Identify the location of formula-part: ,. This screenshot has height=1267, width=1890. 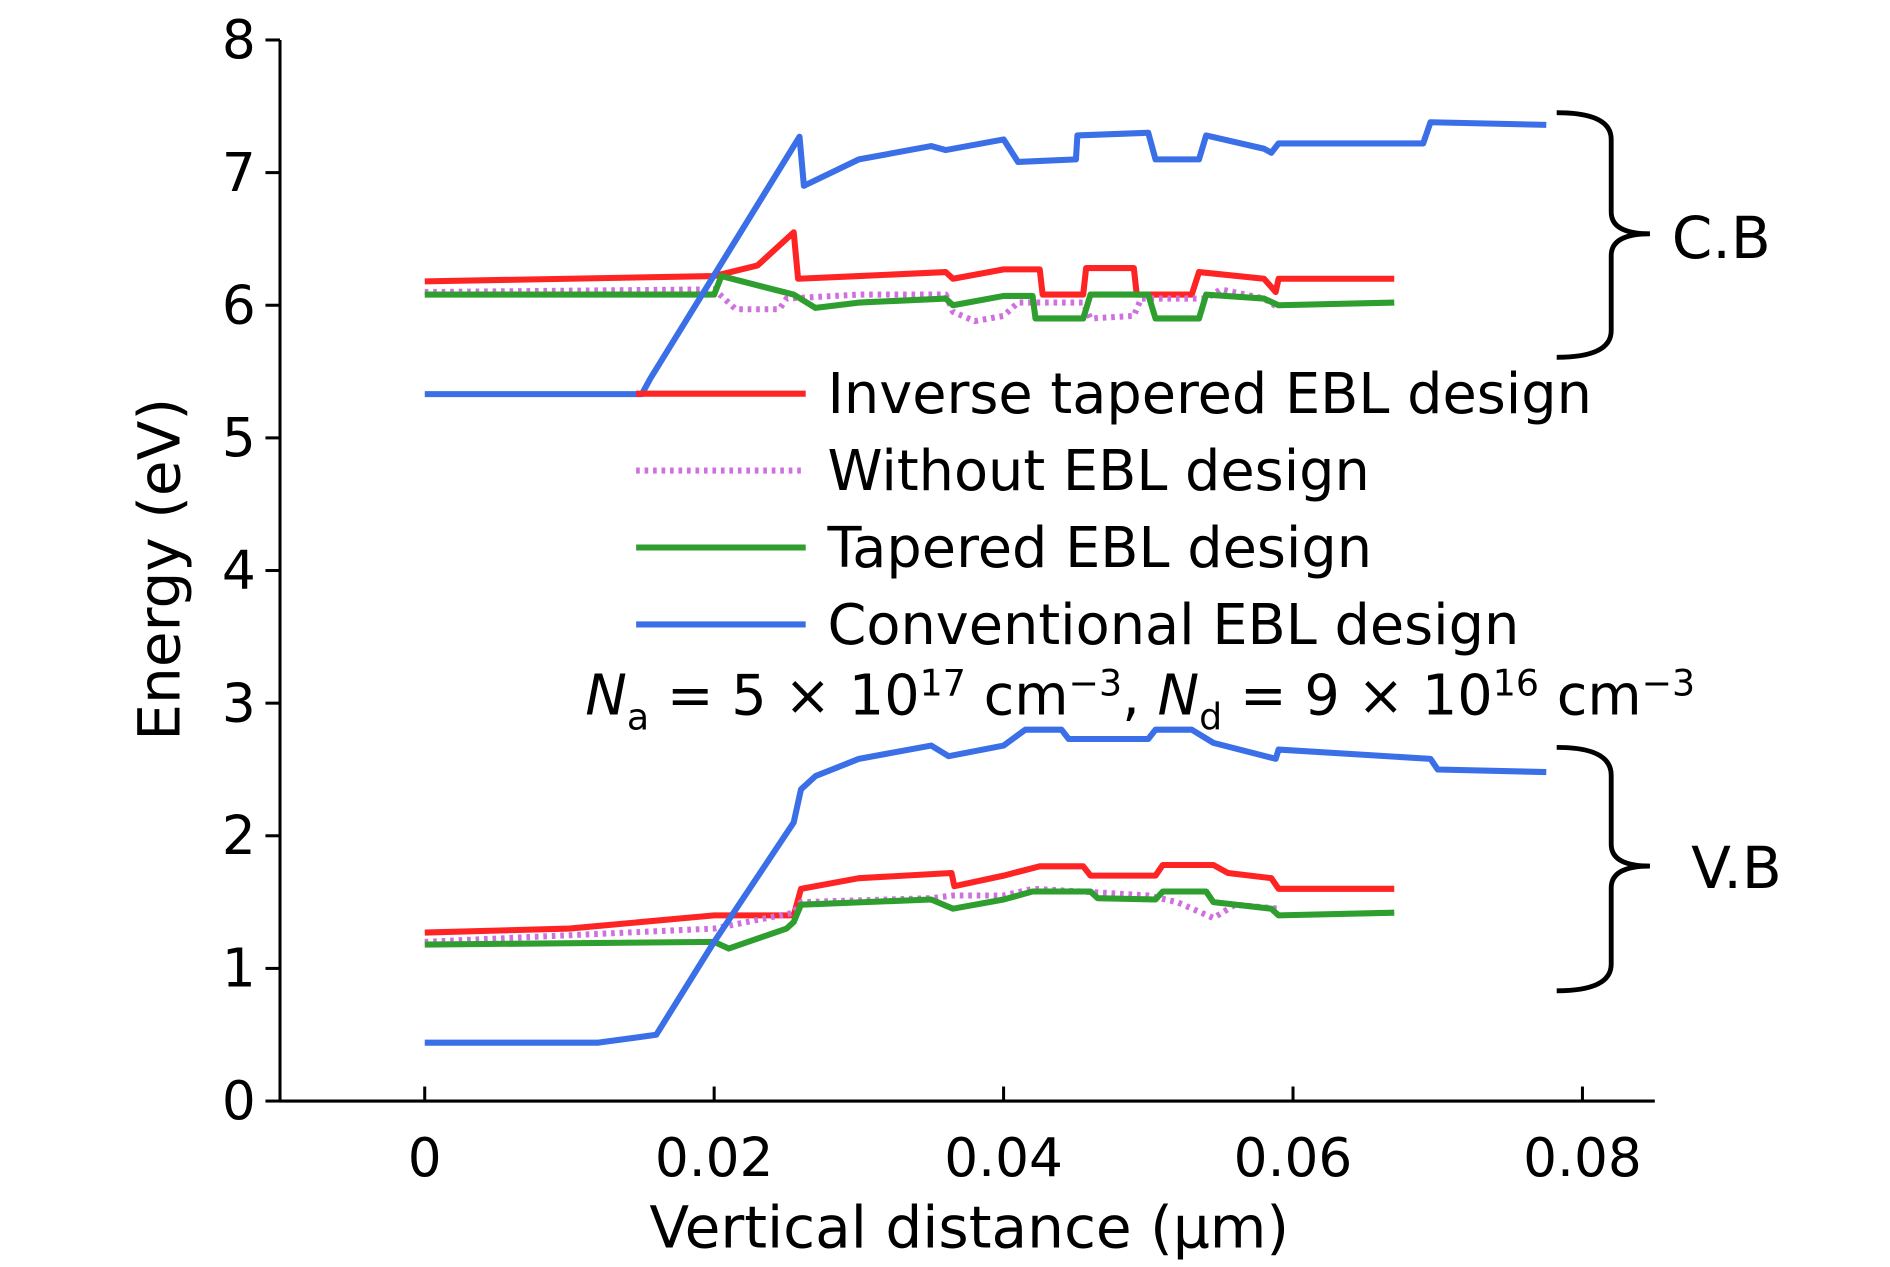
(1139, 696).